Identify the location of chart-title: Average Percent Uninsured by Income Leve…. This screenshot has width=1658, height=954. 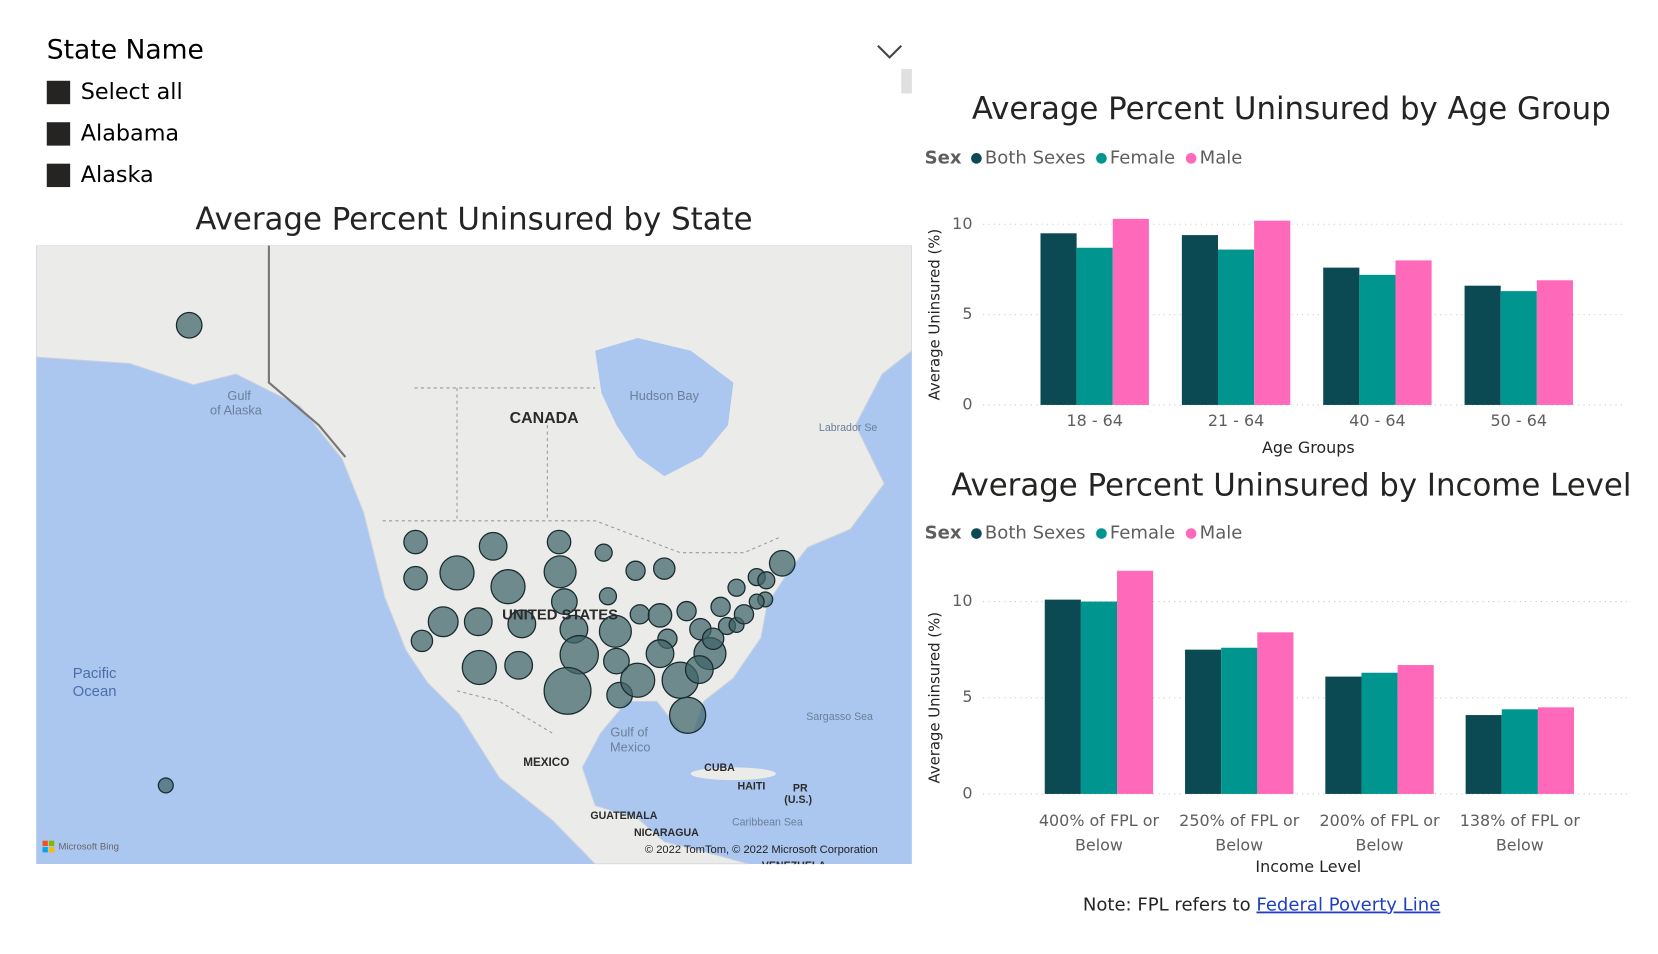
(1291, 485).